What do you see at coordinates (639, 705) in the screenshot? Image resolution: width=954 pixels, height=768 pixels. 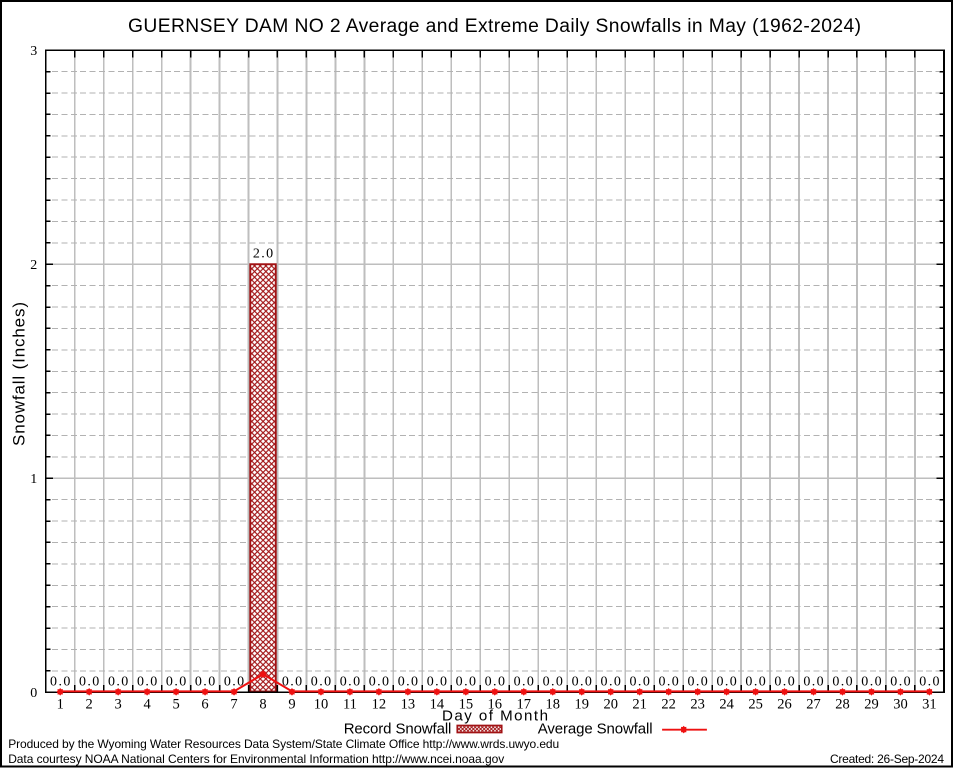 I see `svg-text: 21` at bounding box center [639, 705].